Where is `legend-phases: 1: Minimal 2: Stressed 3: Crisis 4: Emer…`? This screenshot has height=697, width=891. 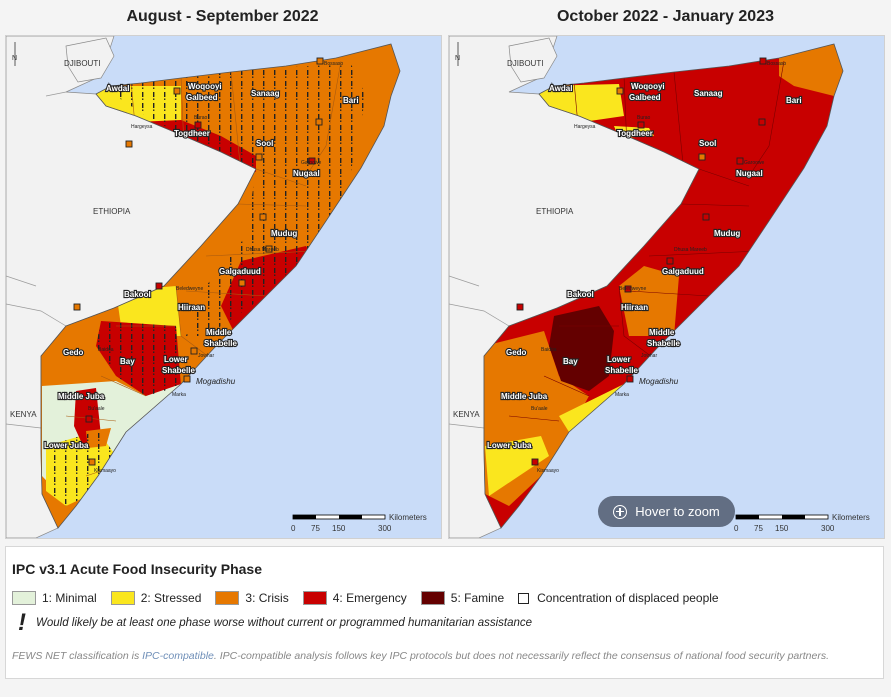
legend-phases: 1: Minimal 2: Stressed 3: Crisis 4: Emer… is located at coordinates (372, 598).